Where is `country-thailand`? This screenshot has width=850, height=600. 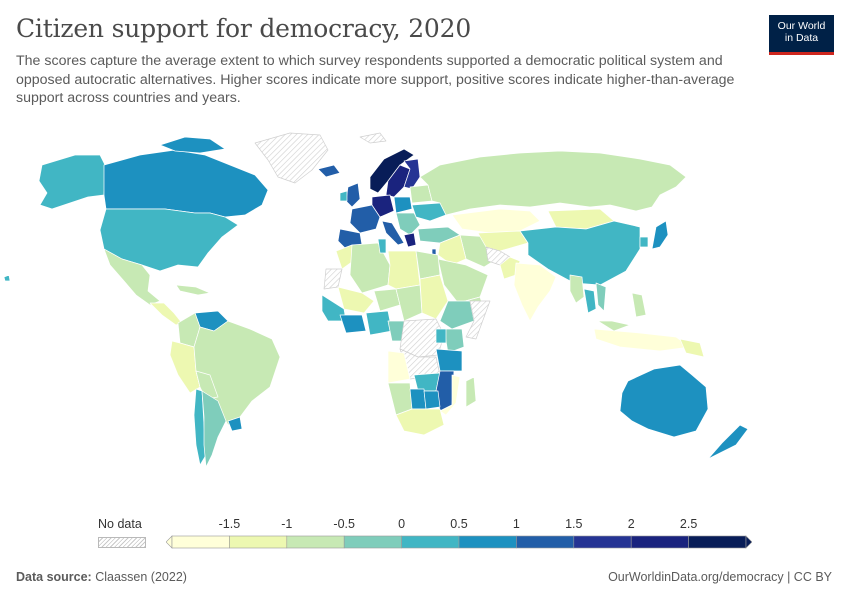 country-thailand is located at coordinates (590, 301).